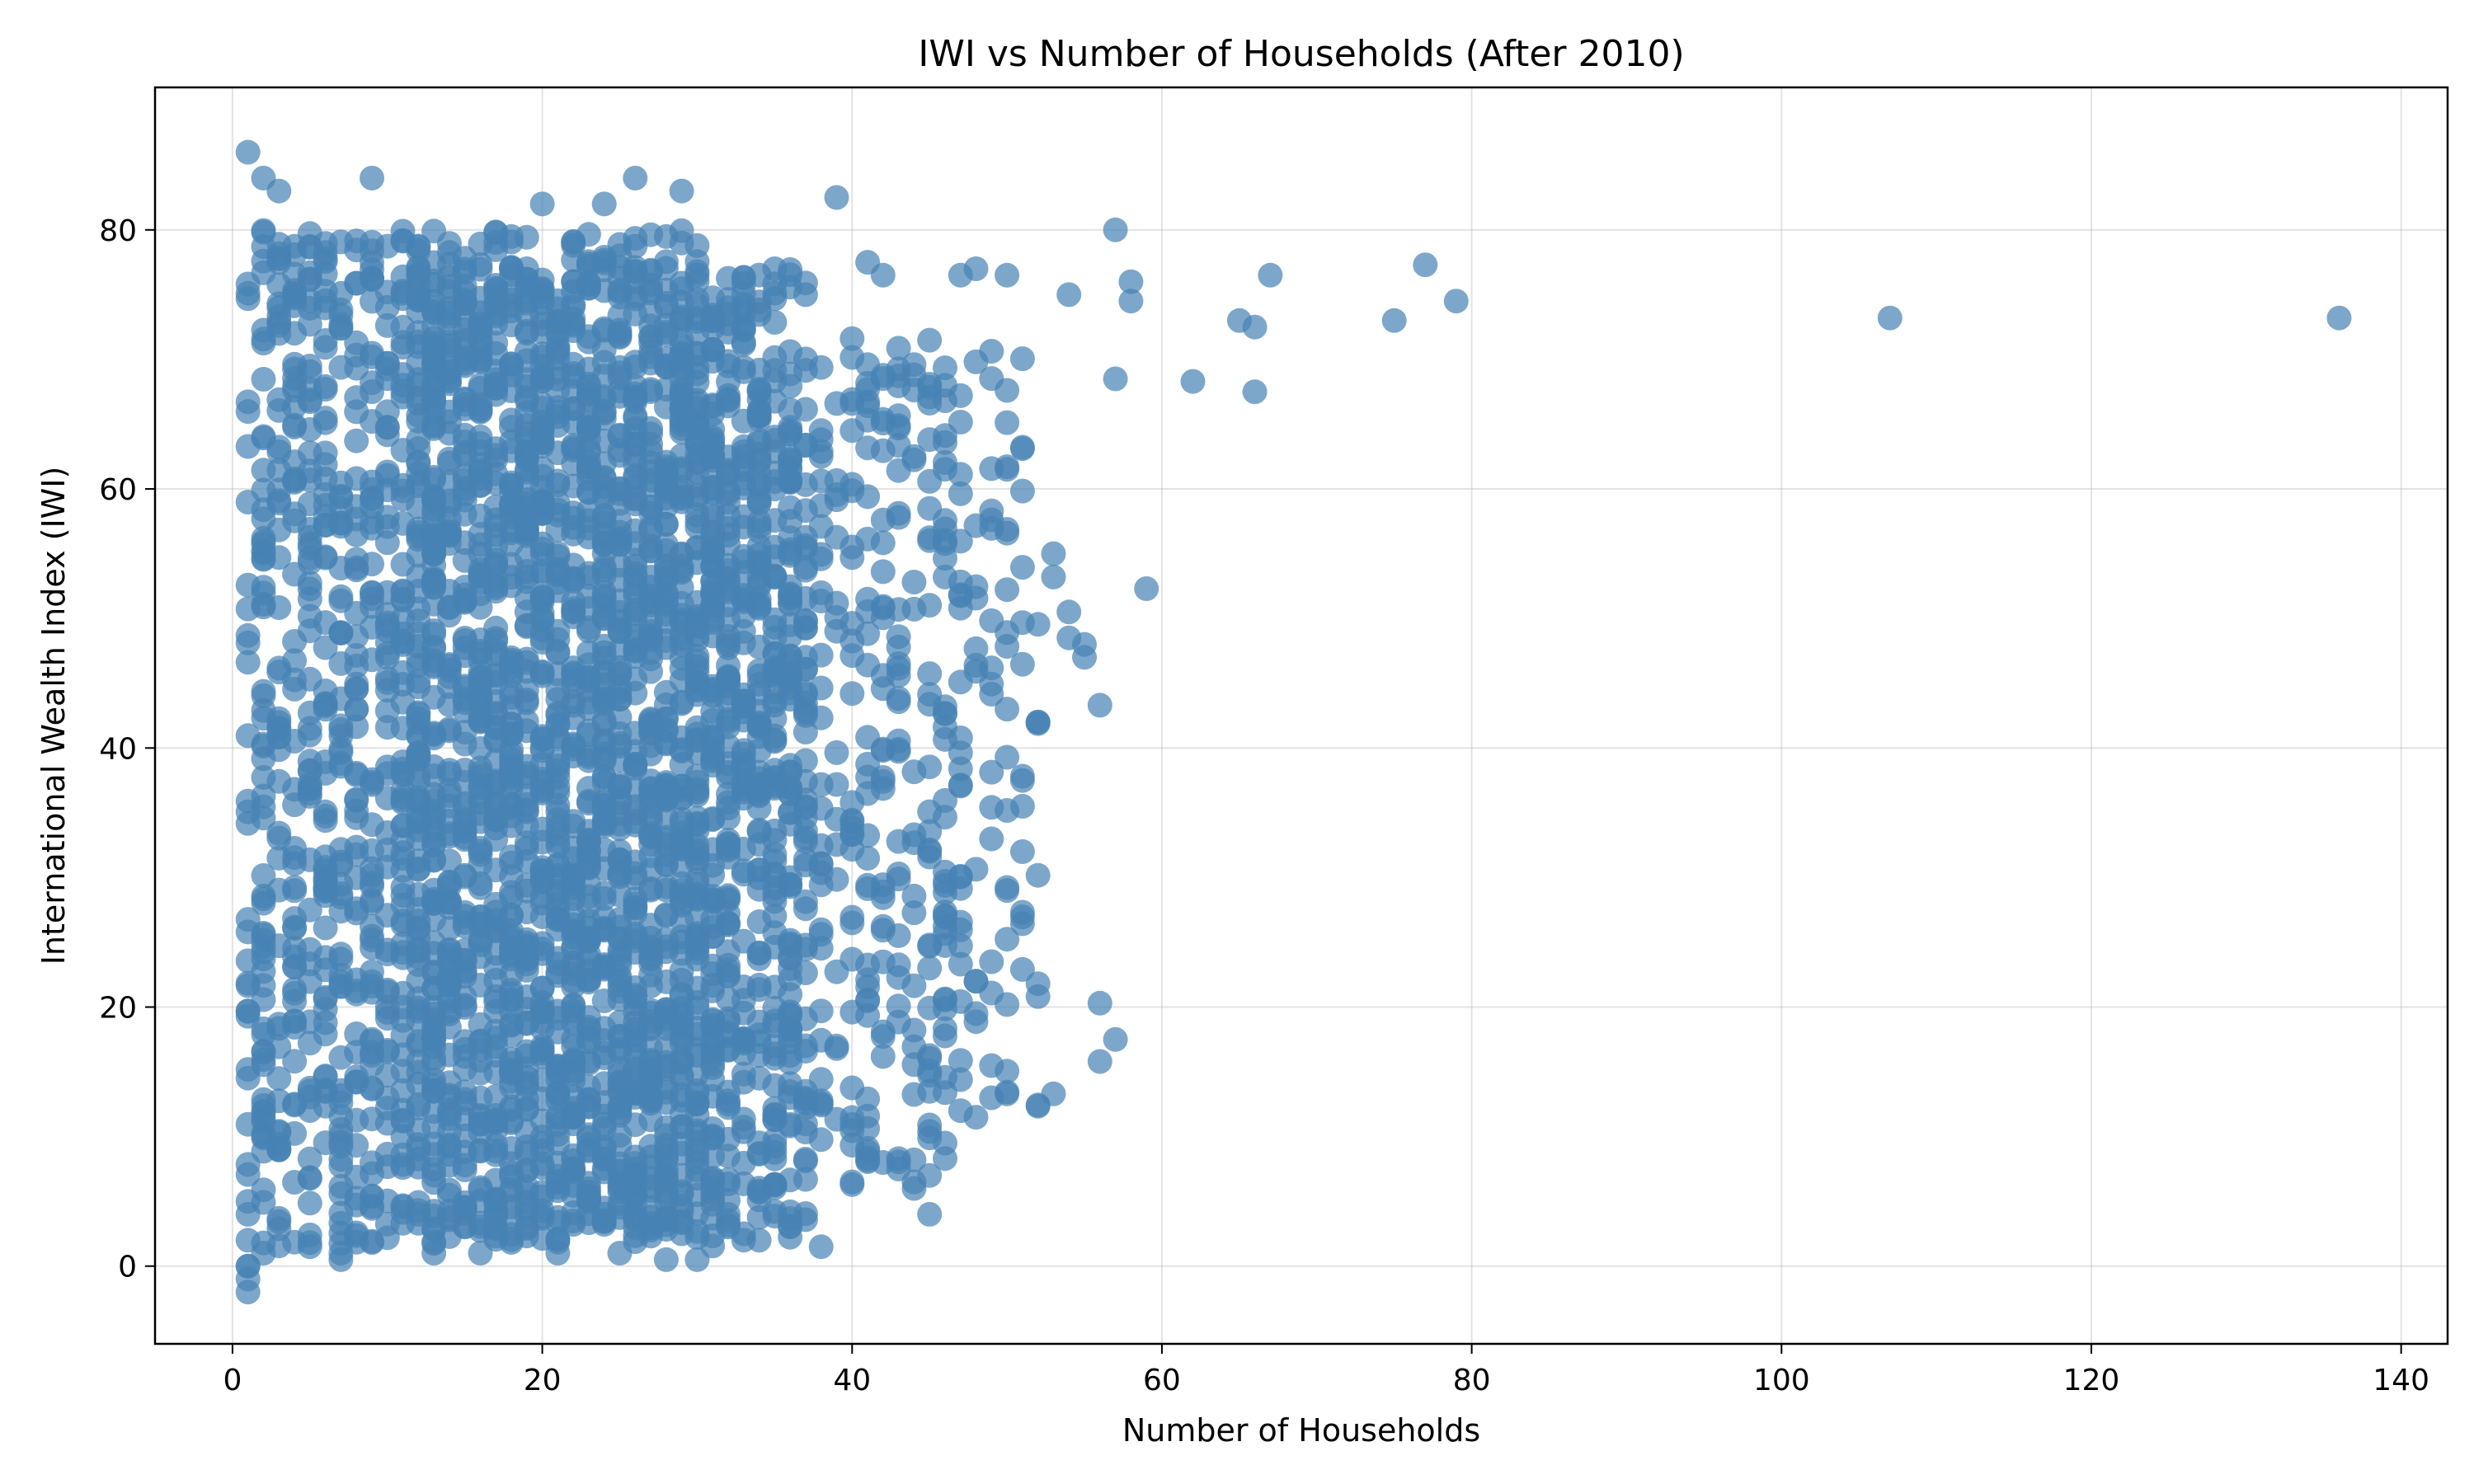 The height and width of the screenshot is (1484, 2474). What do you see at coordinates (852, 1380) in the screenshot?
I see `x-tick-label: 40` at bounding box center [852, 1380].